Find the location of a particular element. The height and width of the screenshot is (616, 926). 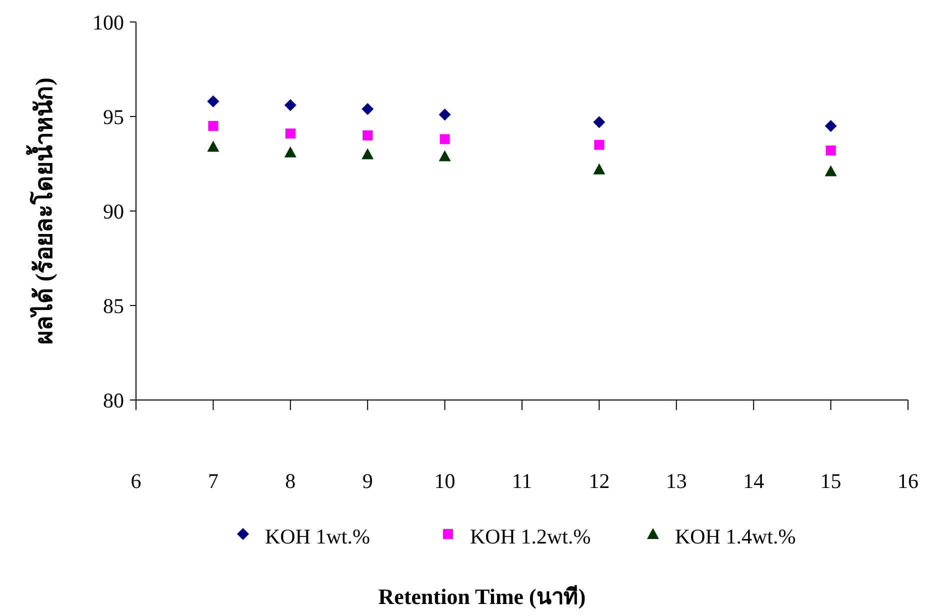

x-tick-label: 11 is located at coordinates (522, 481).